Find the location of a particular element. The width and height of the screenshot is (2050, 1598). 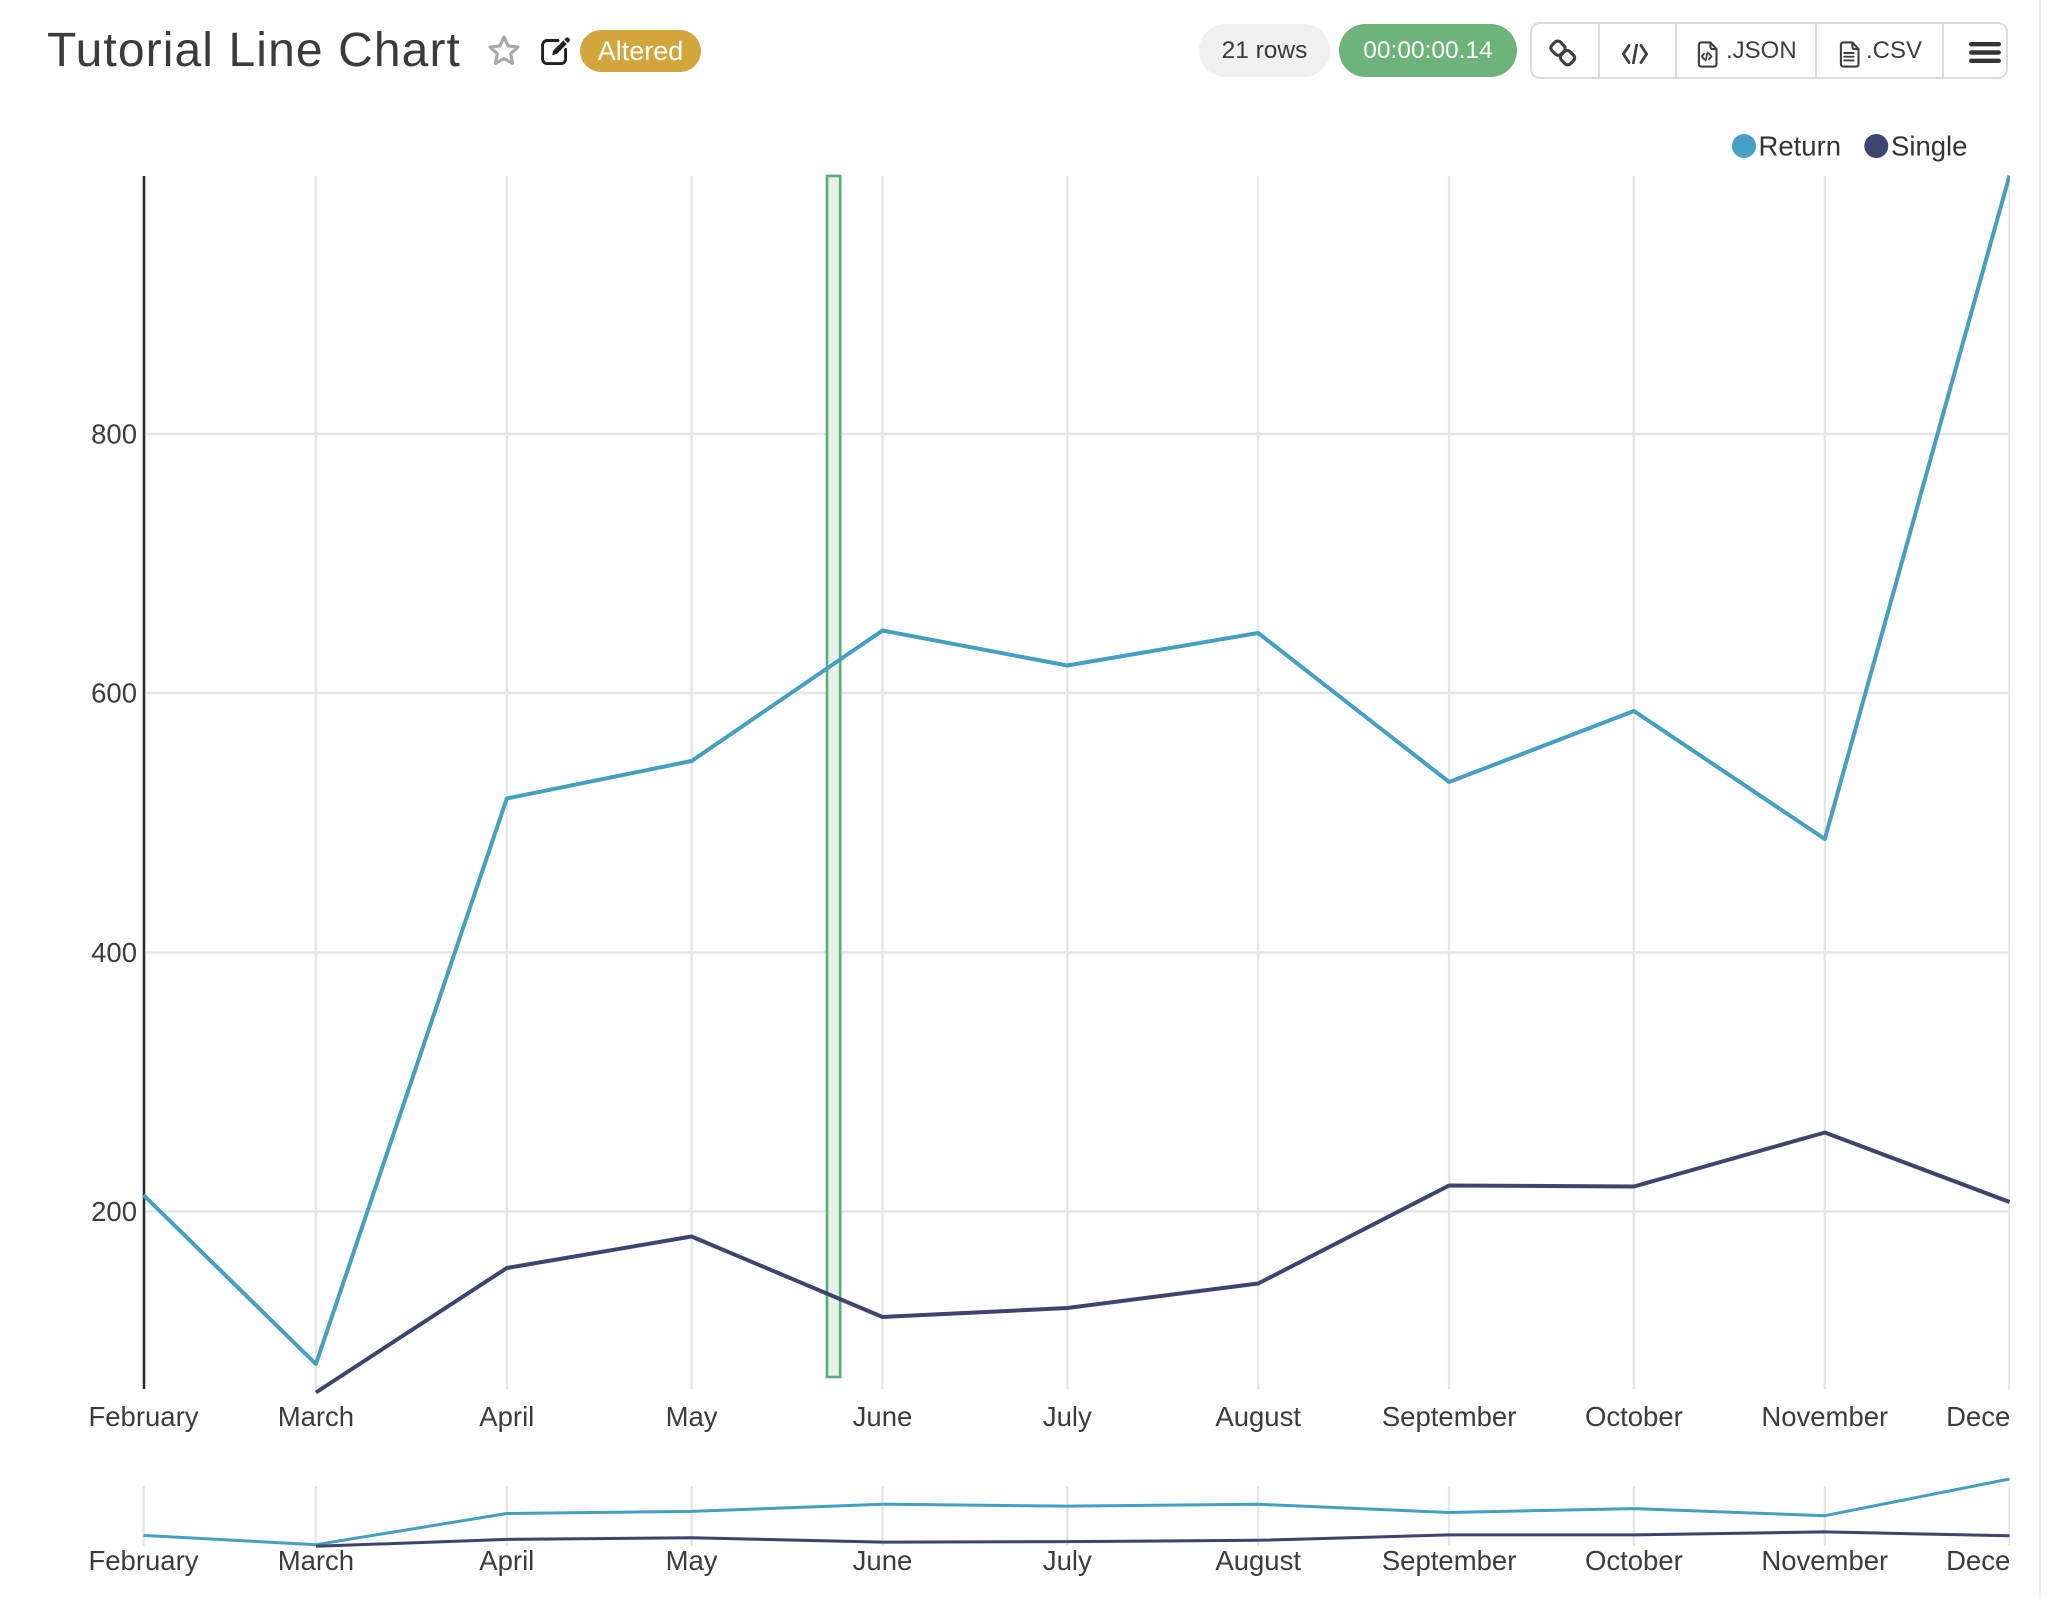

svg-text: Return is located at coordinates (1800, 146).